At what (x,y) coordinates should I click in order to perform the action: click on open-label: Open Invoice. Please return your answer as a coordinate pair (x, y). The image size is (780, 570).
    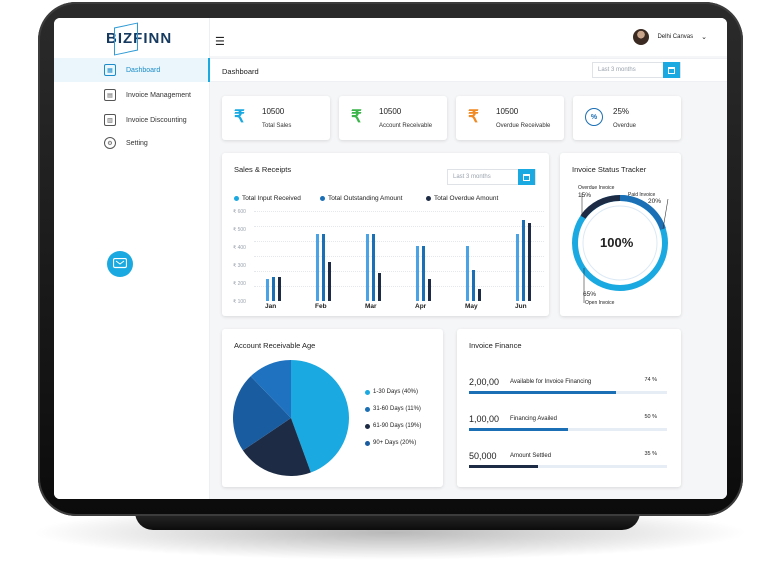
    Looking at the image, I should click on (600, 303).